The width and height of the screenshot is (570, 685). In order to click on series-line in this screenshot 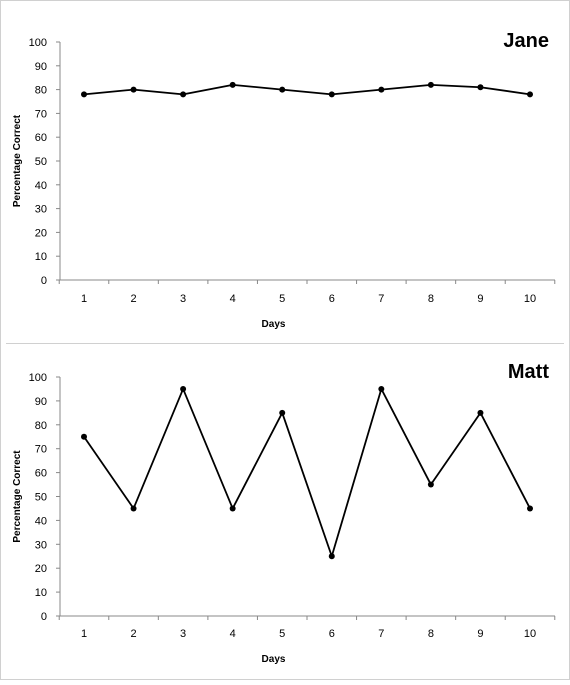, I will do `click(307, 89)`.